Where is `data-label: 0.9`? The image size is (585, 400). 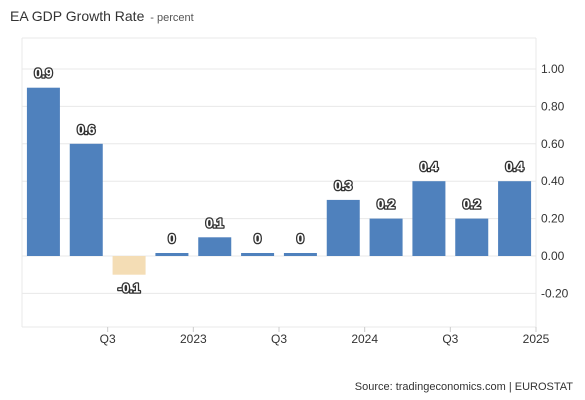
data-label: 0.9 is located at coordinates (43, 73).